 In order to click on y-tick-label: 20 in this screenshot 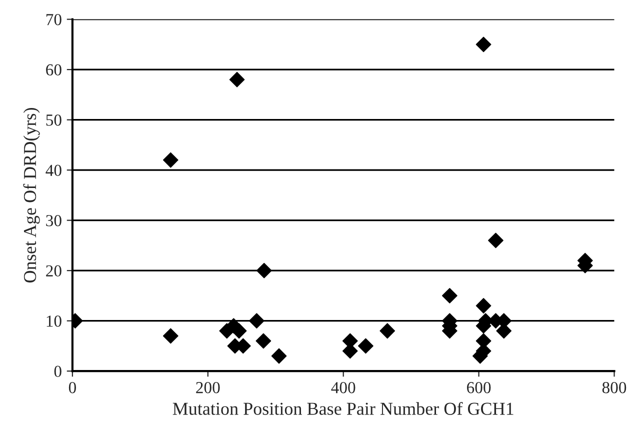, I will do `click(54, 271)`.